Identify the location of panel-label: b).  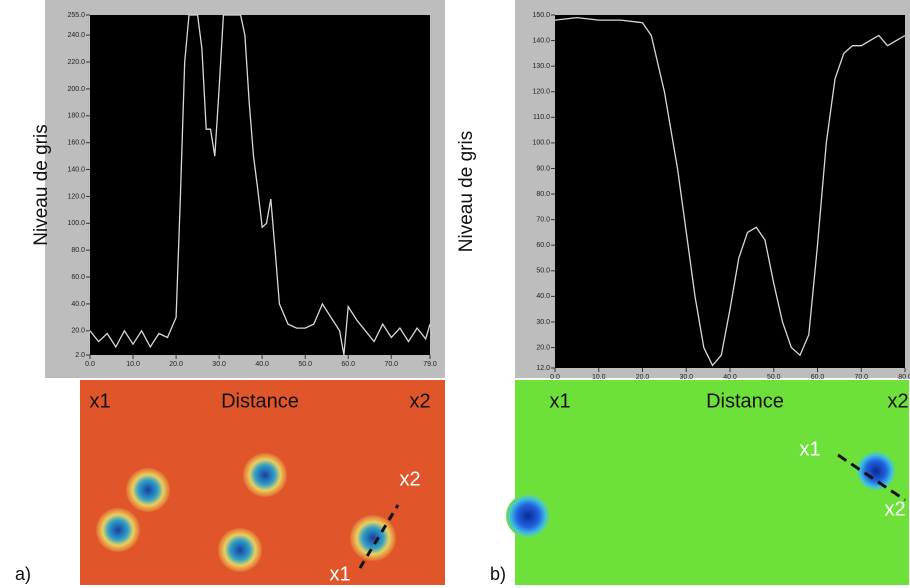
(498, 574).